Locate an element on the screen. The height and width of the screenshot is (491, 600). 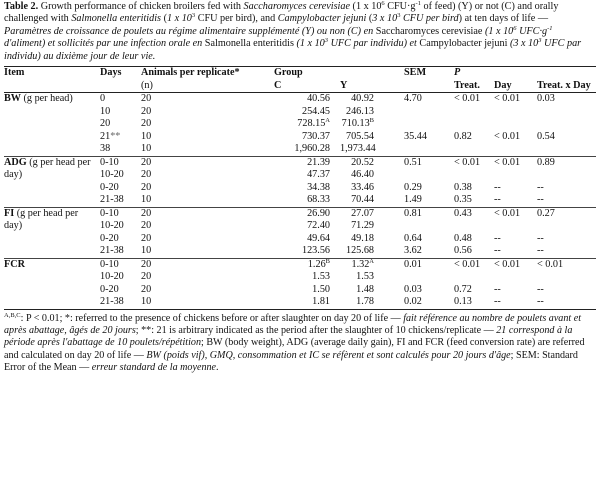
col-treat: Treat. is located at coordinates (467, 85).